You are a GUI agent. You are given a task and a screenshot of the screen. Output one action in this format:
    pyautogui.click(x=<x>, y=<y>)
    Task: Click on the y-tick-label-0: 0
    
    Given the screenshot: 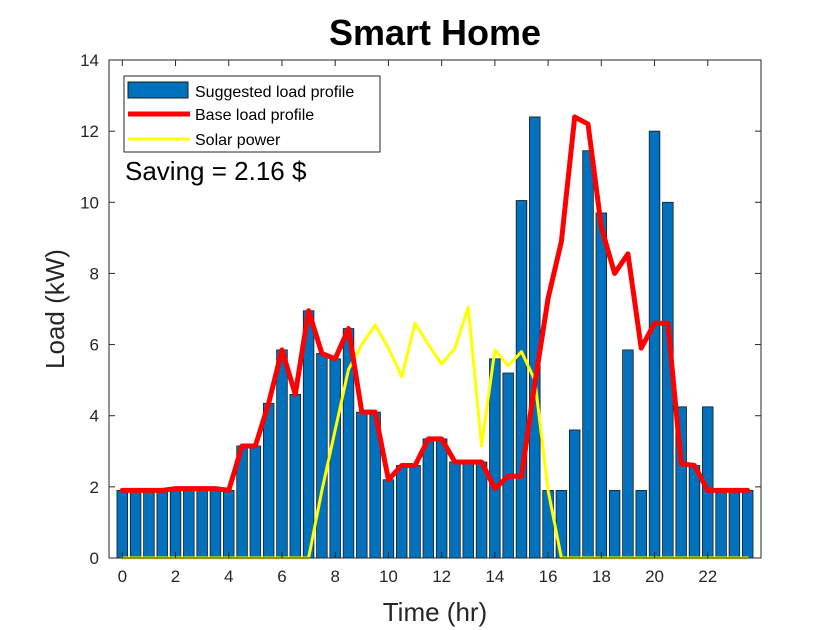 What is the action you would take?
    pyautogui.click(x=94, y=558)
    